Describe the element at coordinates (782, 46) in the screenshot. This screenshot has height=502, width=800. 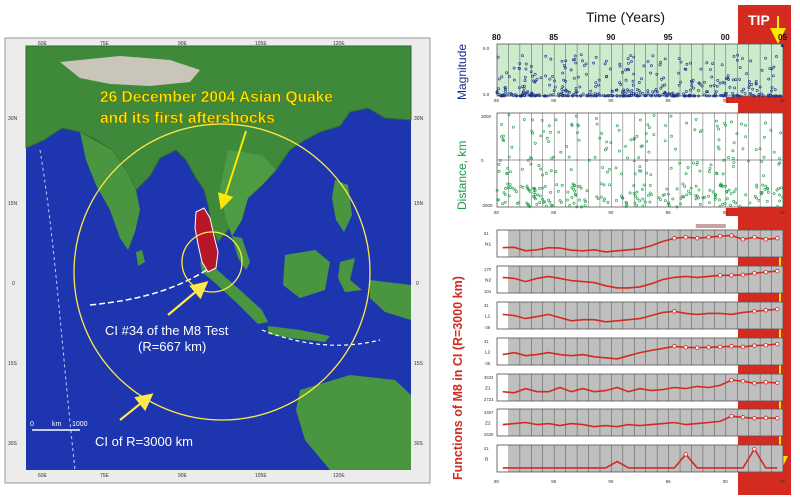
I see `magnitude-point-mainshock` at that location.